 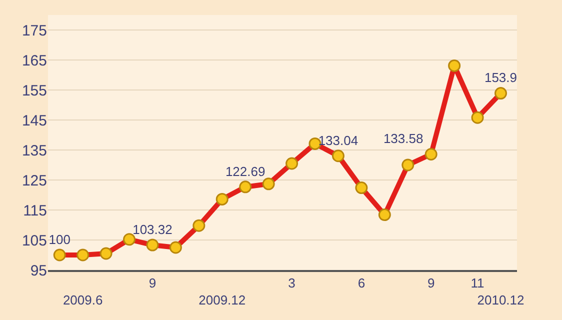 What do you see at coordinates (34, 241) in the screenshot?
I see `y-tick-label: 105` at bounding box center [34, 241].